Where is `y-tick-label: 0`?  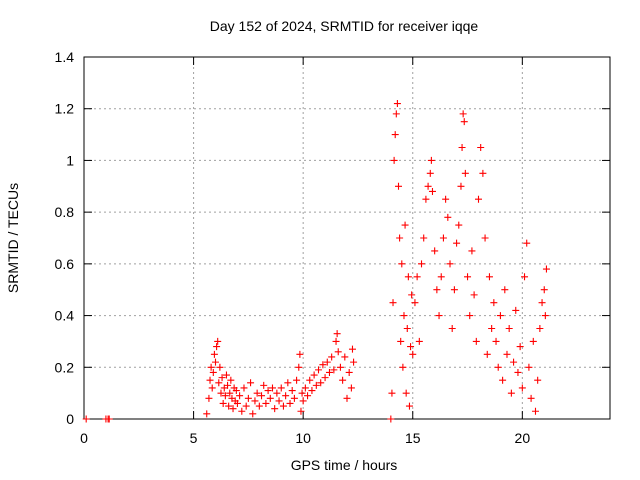 y-tick-label: 0 is located at coordinates (70, 419).